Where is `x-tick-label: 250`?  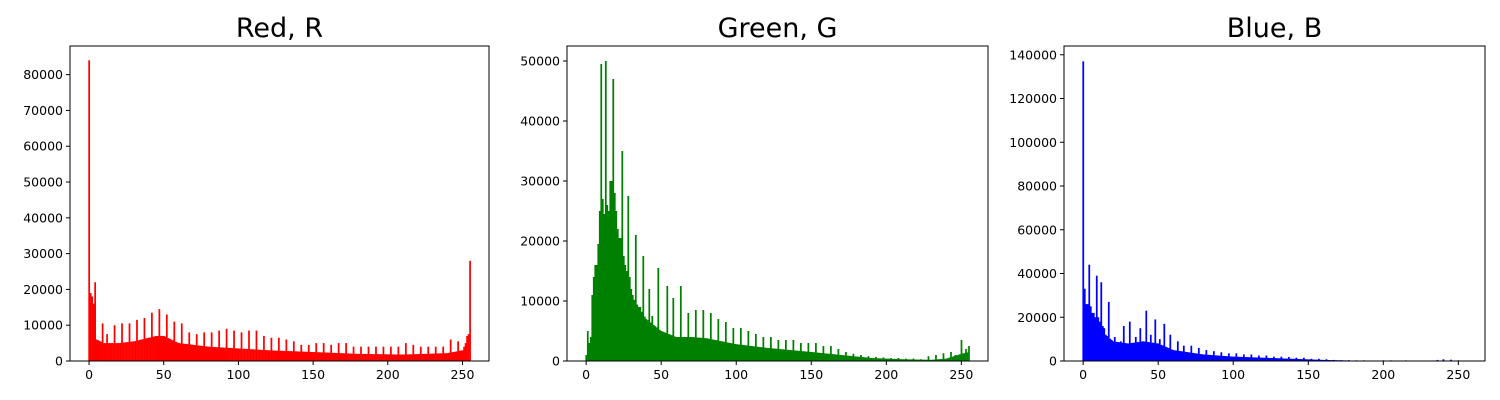 x-tick-label: 250 is located at coordinates (1458, 374).